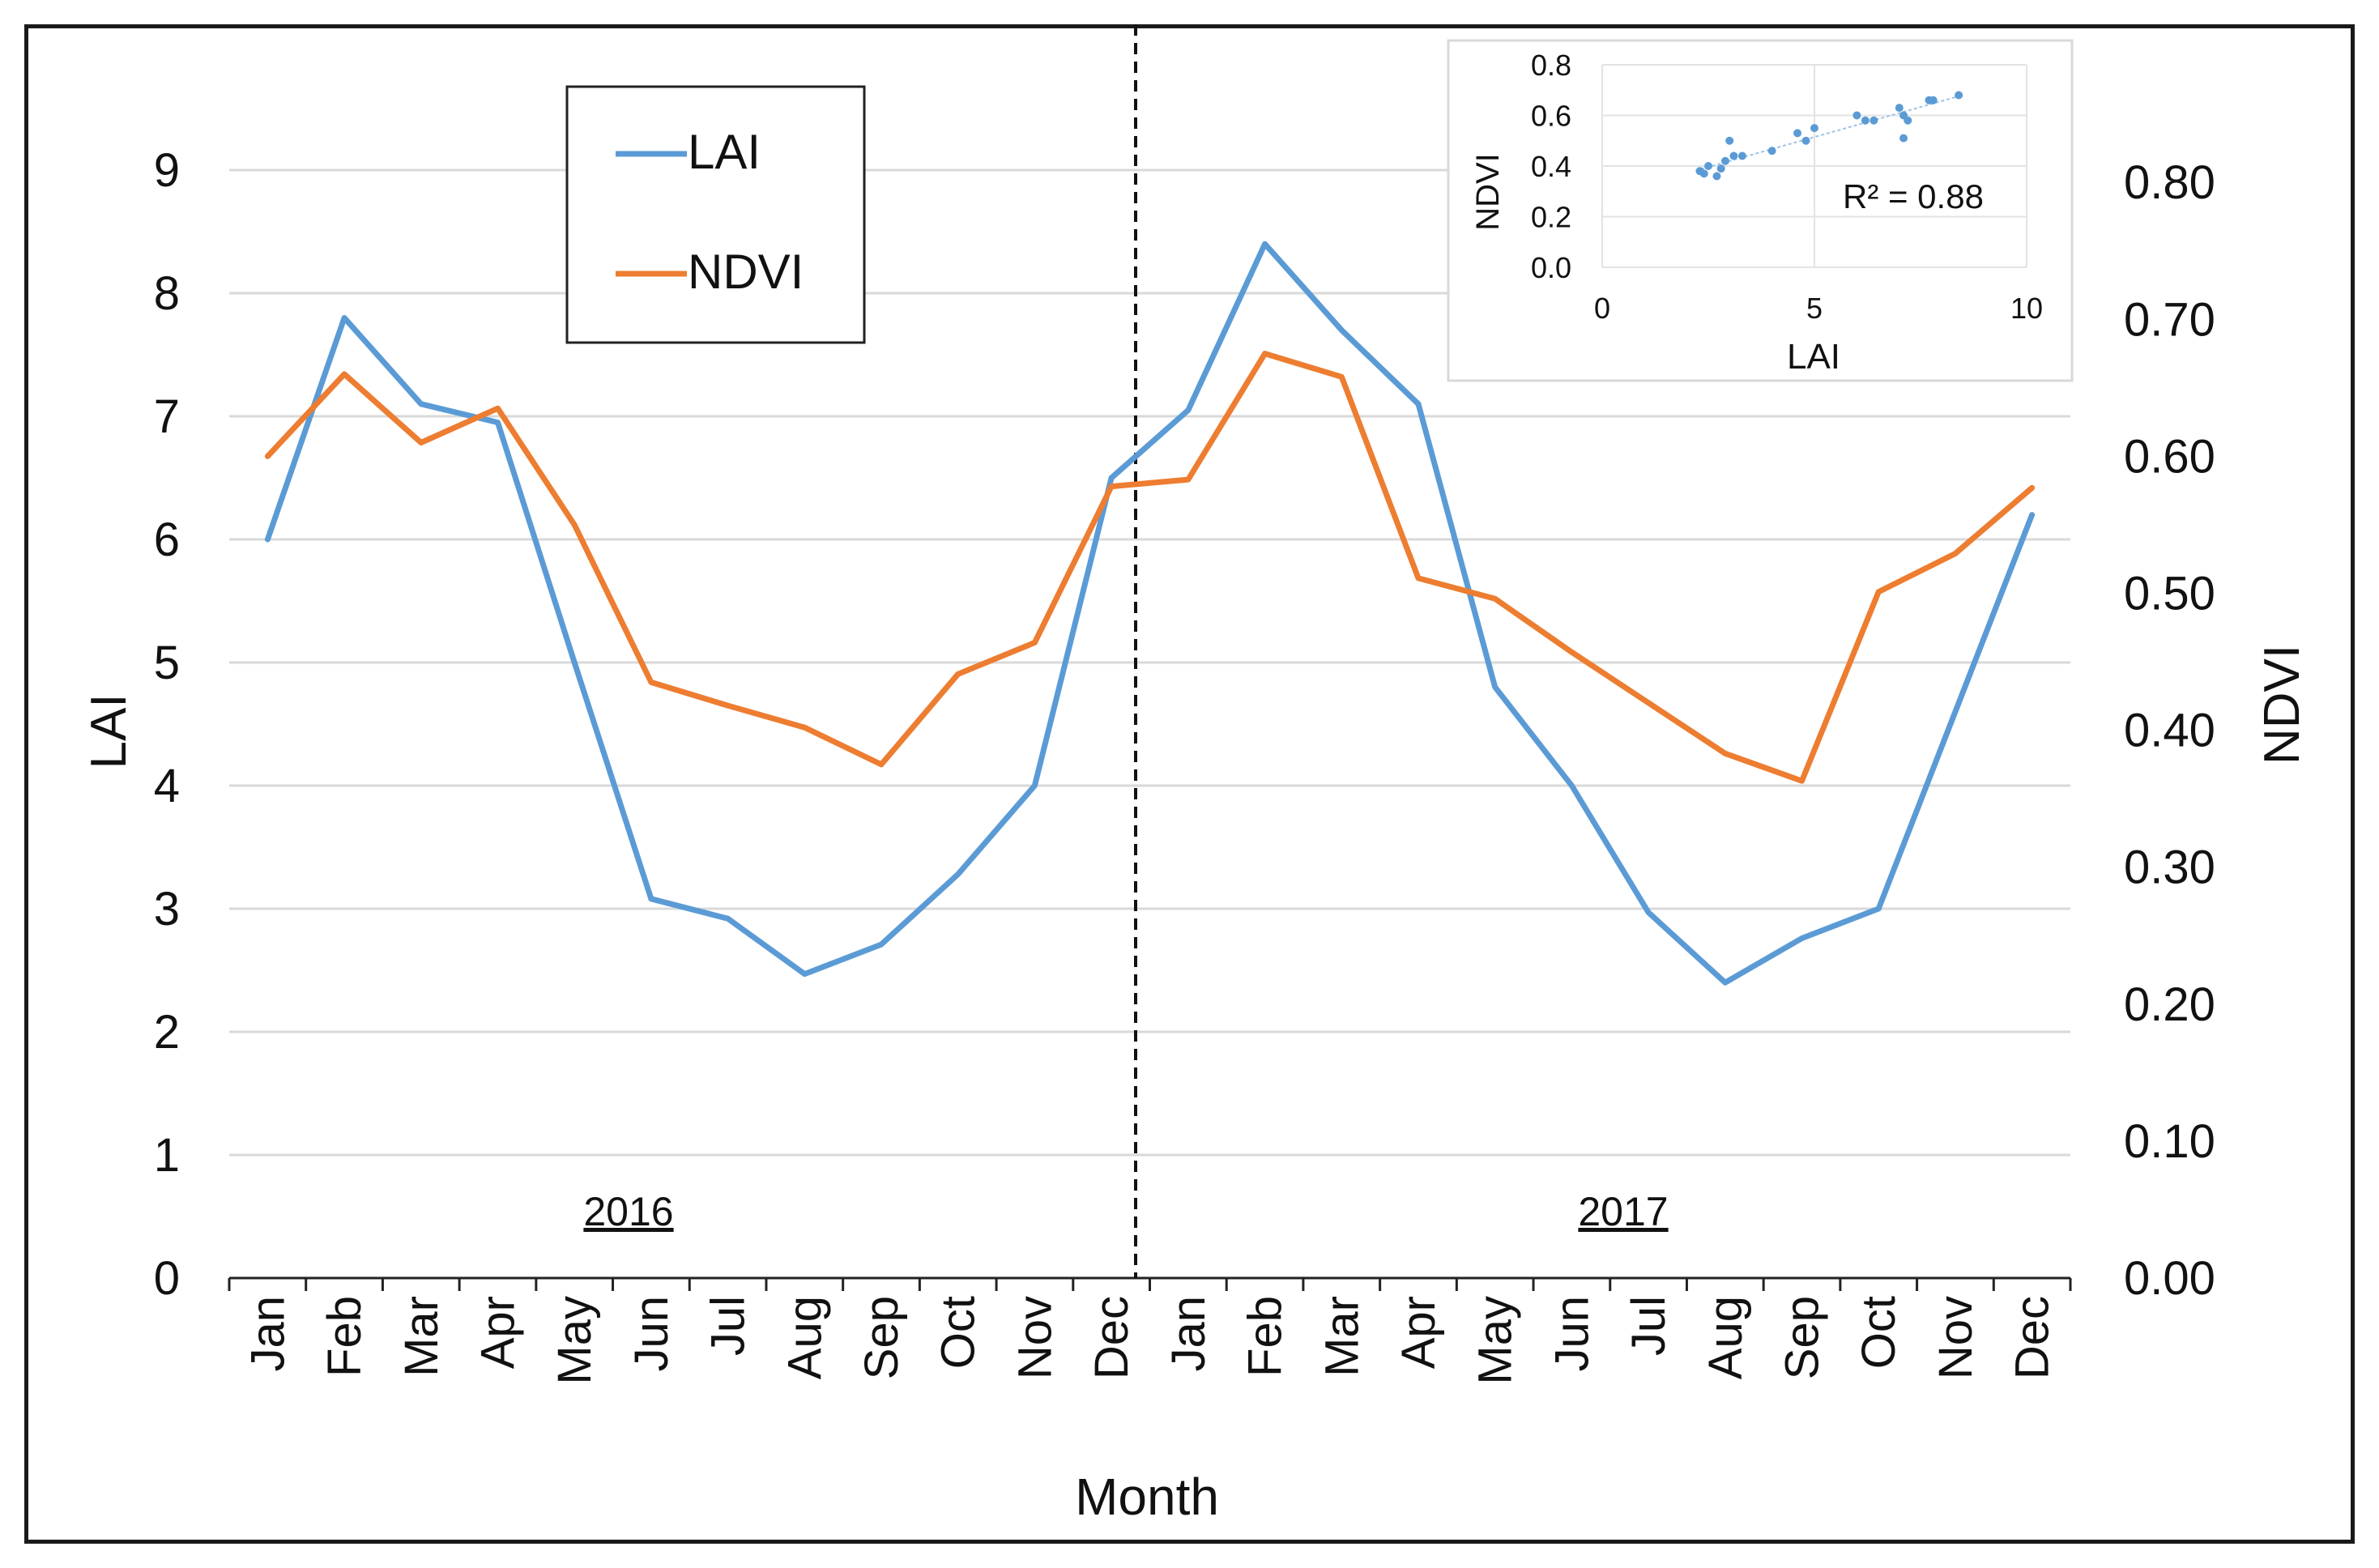 The image size is (2379, 1568). I want to click on right-tick-label: 0.20, so click(2169, 1004).